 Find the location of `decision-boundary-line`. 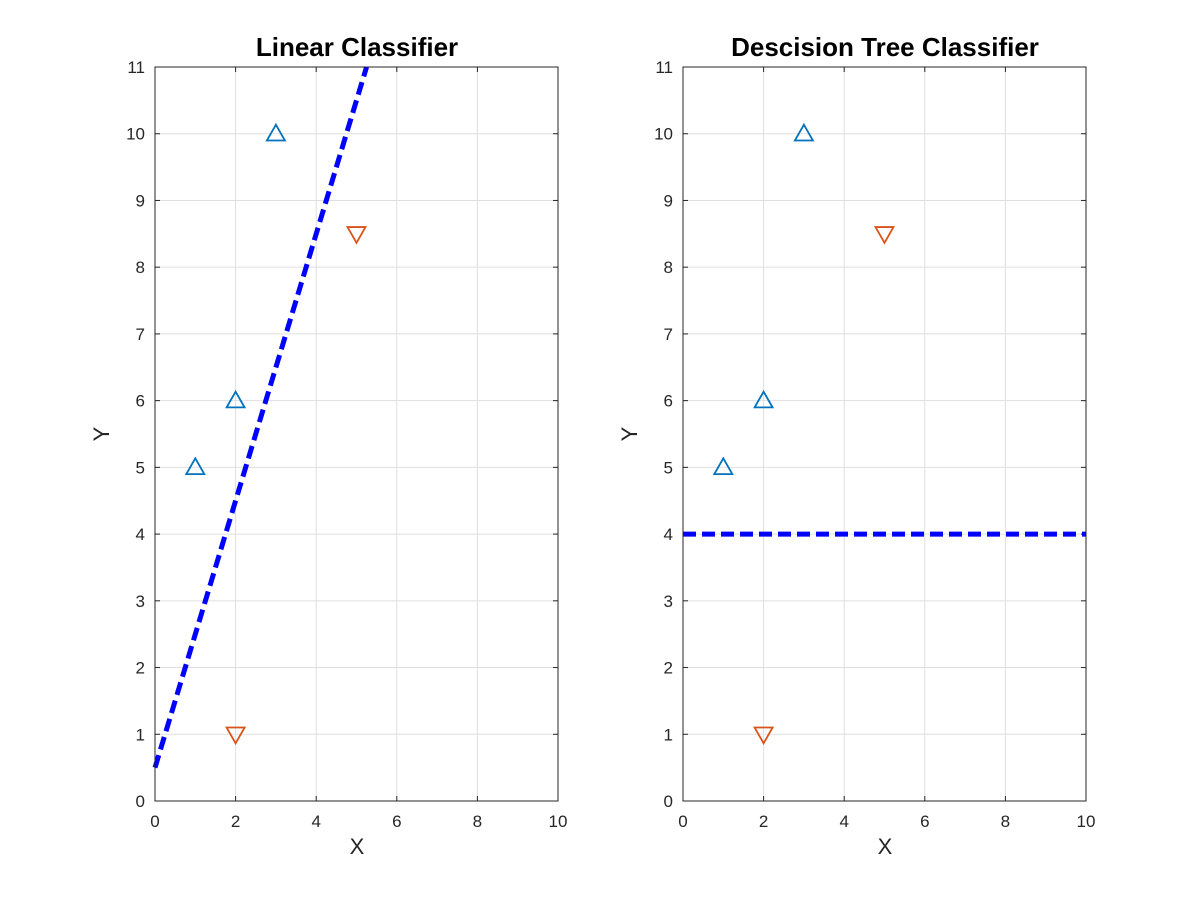

decision-boundary-line is located at coordinates (260, 417).